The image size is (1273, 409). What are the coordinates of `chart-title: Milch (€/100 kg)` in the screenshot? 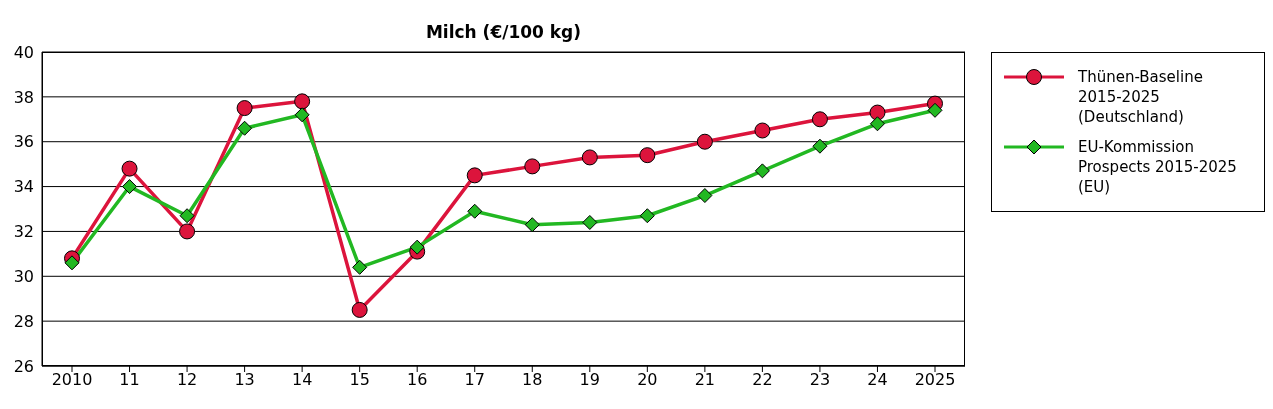 It's located at (503, 32).